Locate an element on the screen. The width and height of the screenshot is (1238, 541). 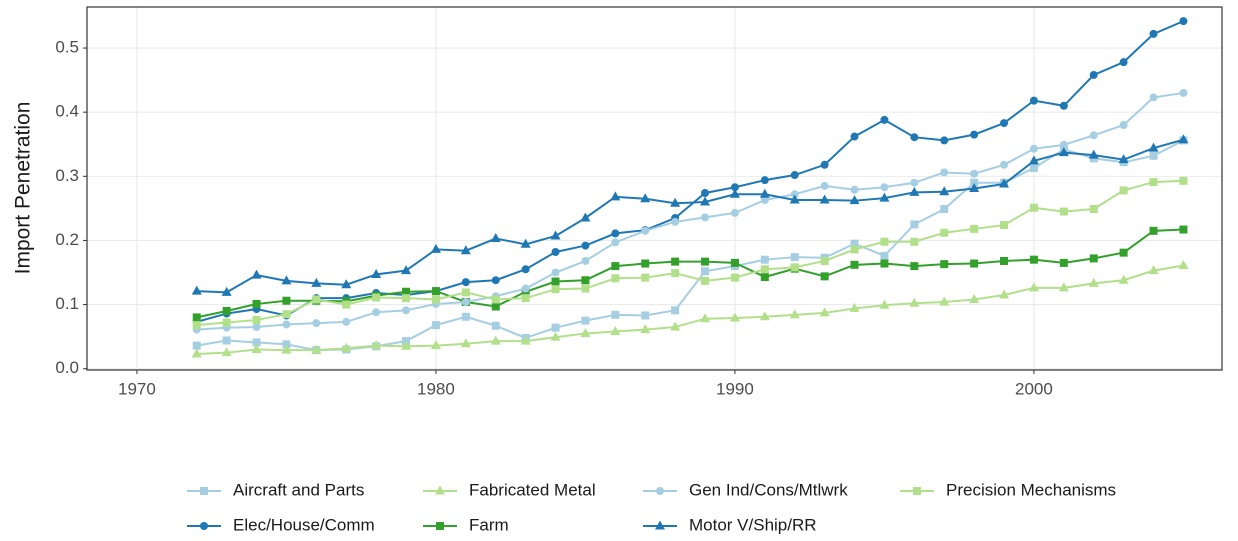
series-line is located at coordinates (690, 309).